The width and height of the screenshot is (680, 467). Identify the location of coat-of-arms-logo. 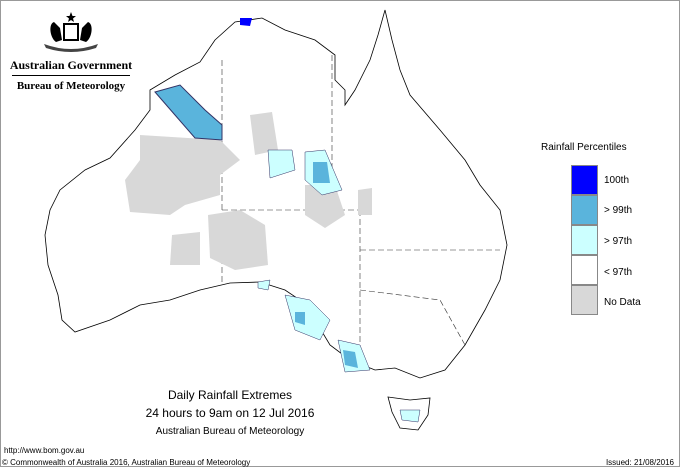
(71, 32).